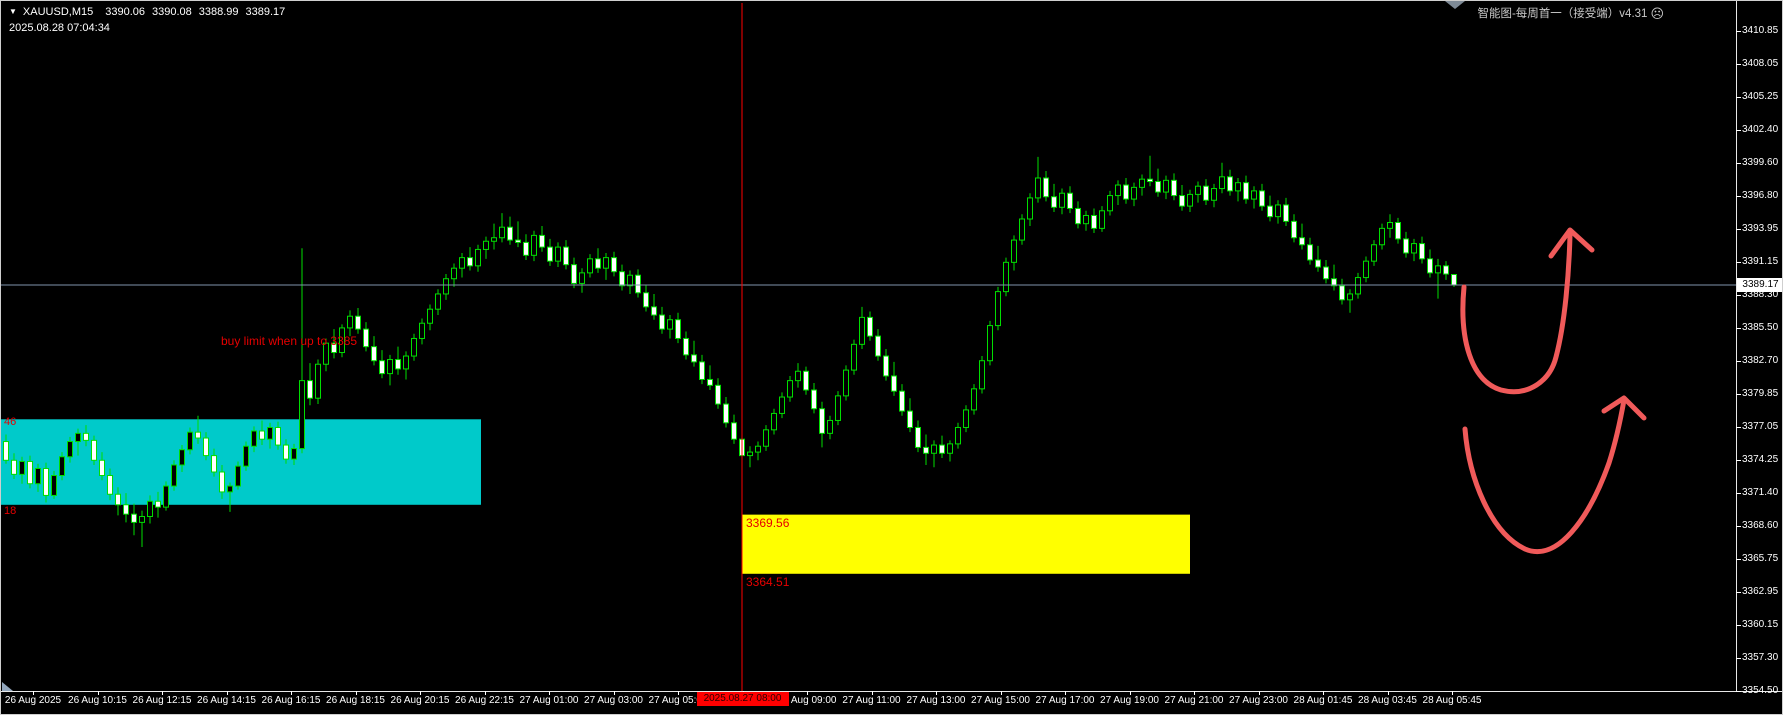 The height and width of the screenshot is (715, 1783). What do you see at coordinates (1760, 691) in the screenshot?
I see `price-tick-label: 3354.50` at bounding box center [1760, 691].